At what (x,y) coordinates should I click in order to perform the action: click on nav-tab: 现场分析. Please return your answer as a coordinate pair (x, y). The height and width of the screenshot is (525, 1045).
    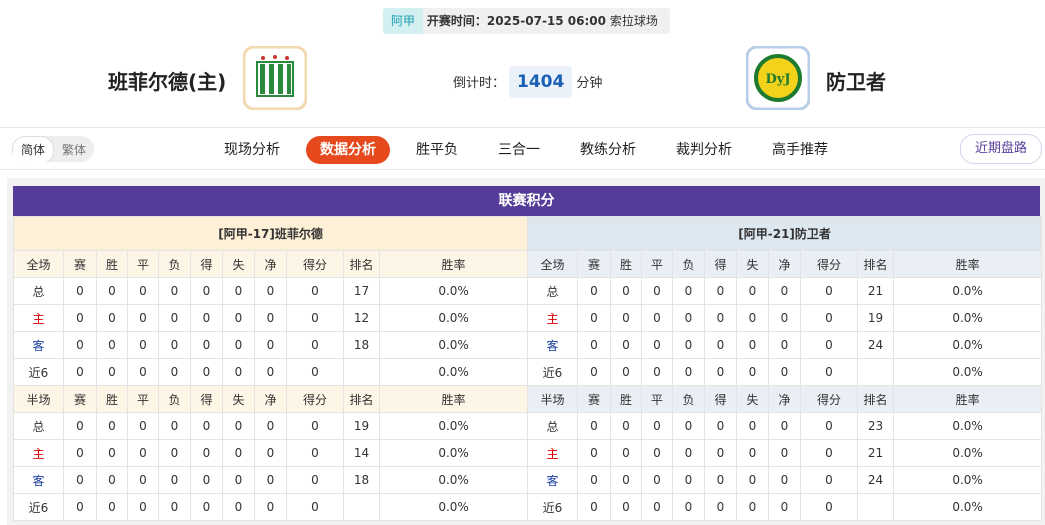
    Looking at the image, I should click on (252, 150).